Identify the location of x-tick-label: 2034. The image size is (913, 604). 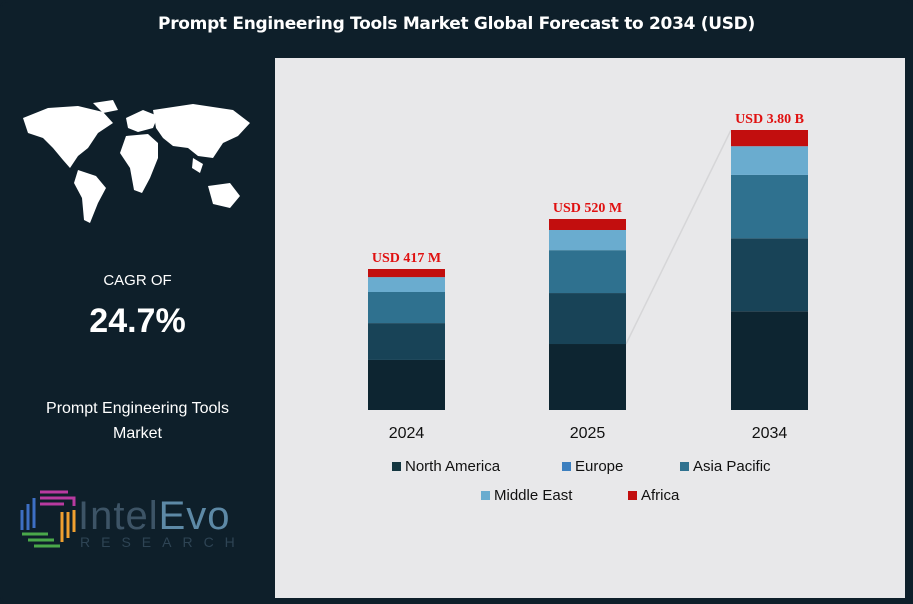
(770, 433).